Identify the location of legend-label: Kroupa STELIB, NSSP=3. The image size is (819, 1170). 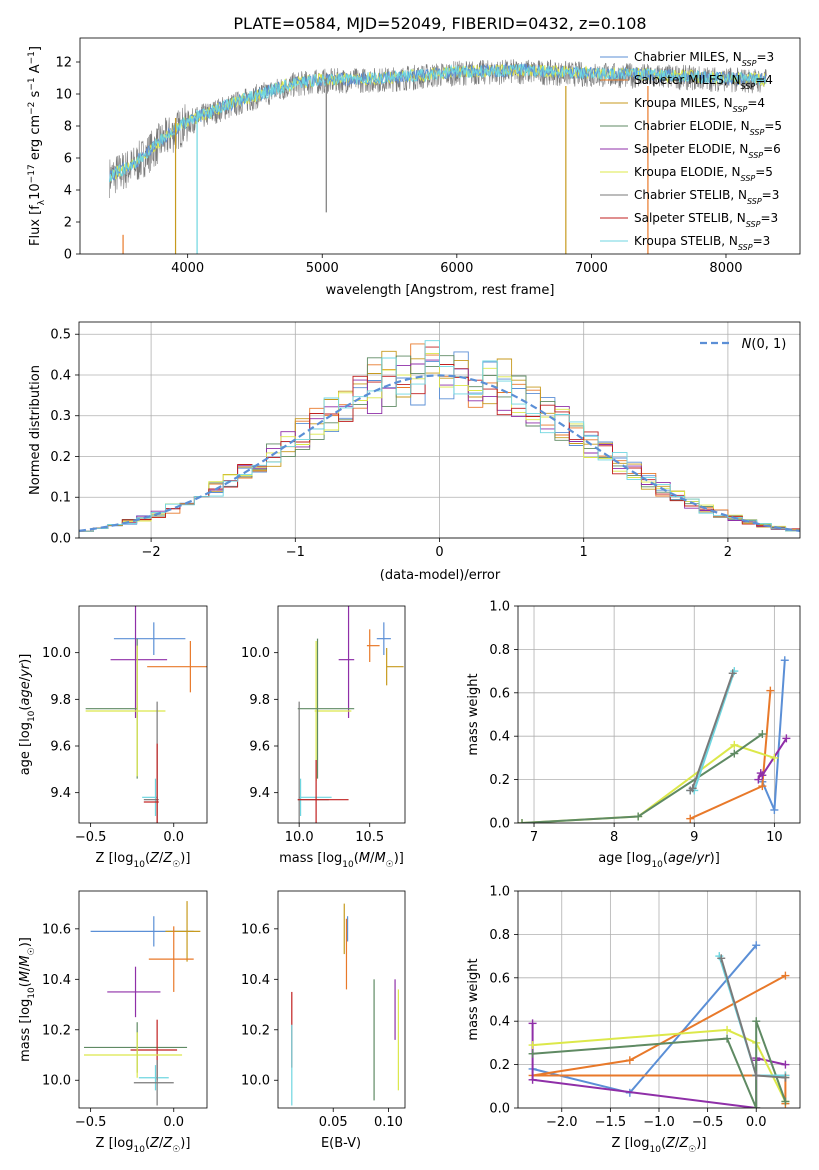
(702, 243).